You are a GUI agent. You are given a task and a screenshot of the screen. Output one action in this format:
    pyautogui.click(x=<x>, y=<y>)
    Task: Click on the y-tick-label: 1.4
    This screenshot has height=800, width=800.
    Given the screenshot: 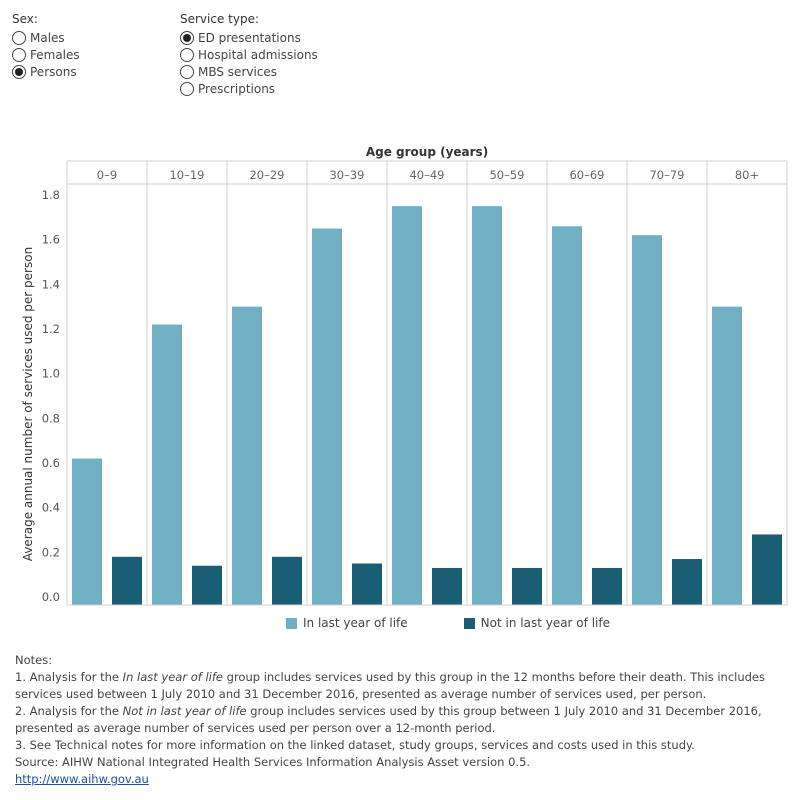 What is the action you would take?
    pyautogui.click(x=51, y=284)
    